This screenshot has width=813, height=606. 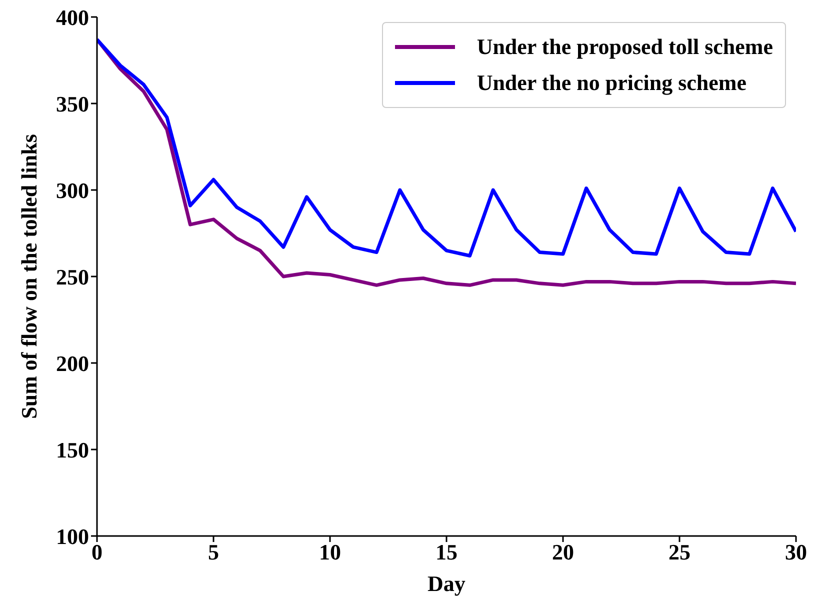 I want to click on x-axis-title: Day, so click(x=447, y=583).